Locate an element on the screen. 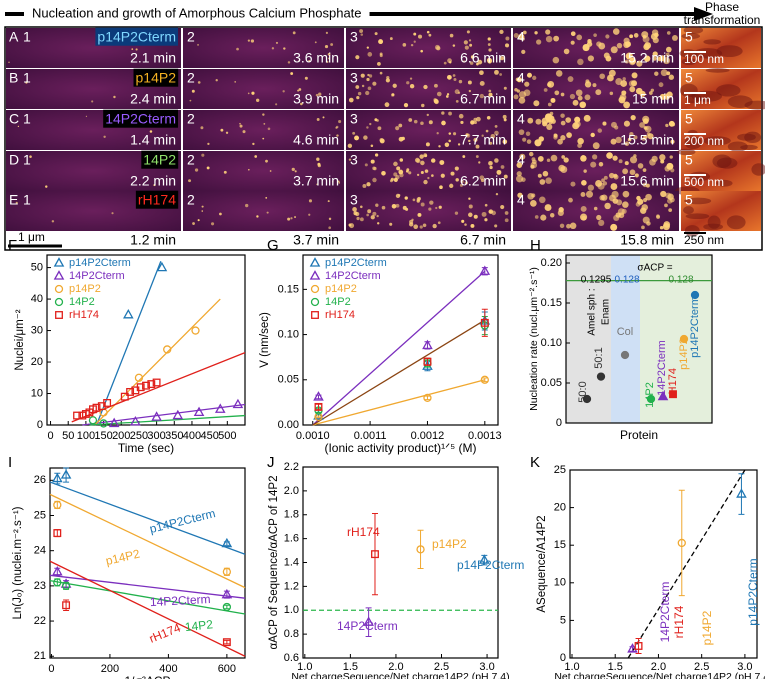 The width and height of the screenshot is (765, 679). panel-letter: K is located at coordinates (535, 462).